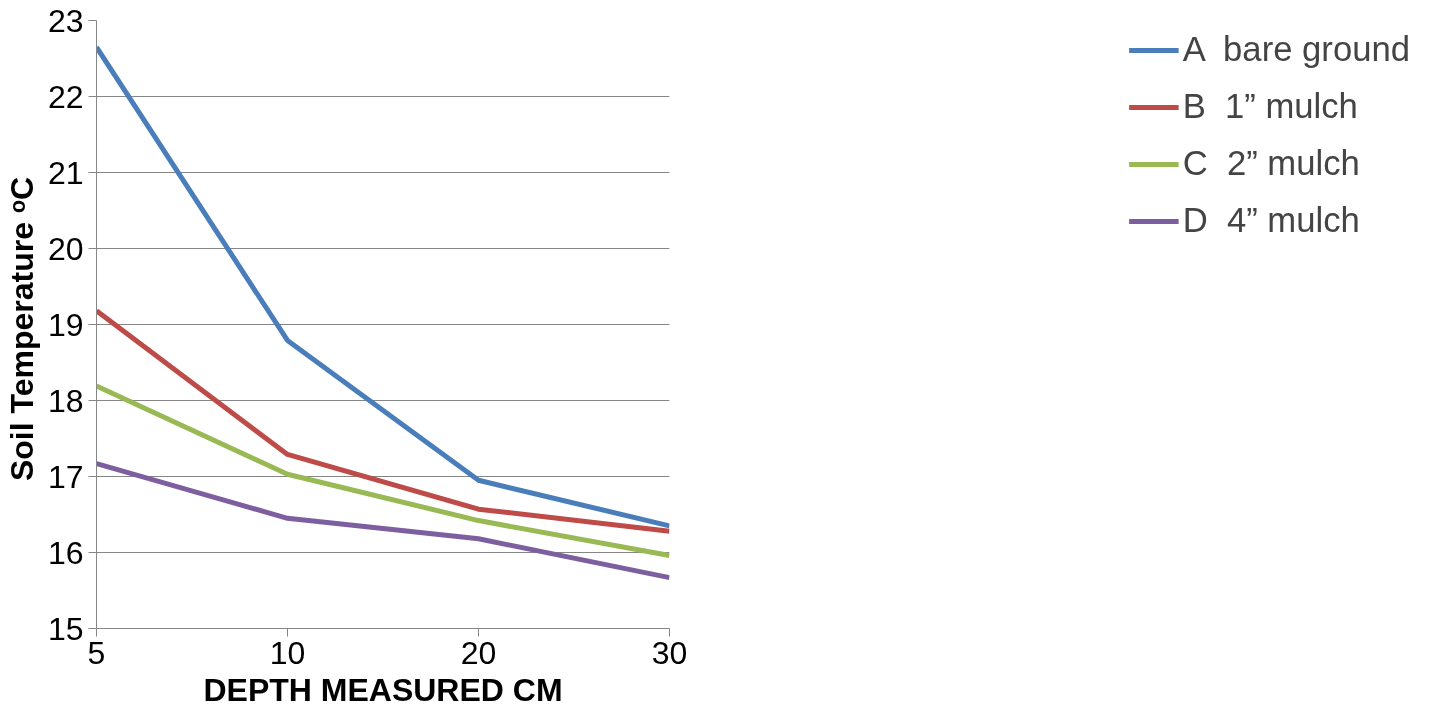 The image size is (1431, 719). Describe the element at coordinates (1270, 106) in the screenshot. I see `legend-label: B 1” mulch` at that location.